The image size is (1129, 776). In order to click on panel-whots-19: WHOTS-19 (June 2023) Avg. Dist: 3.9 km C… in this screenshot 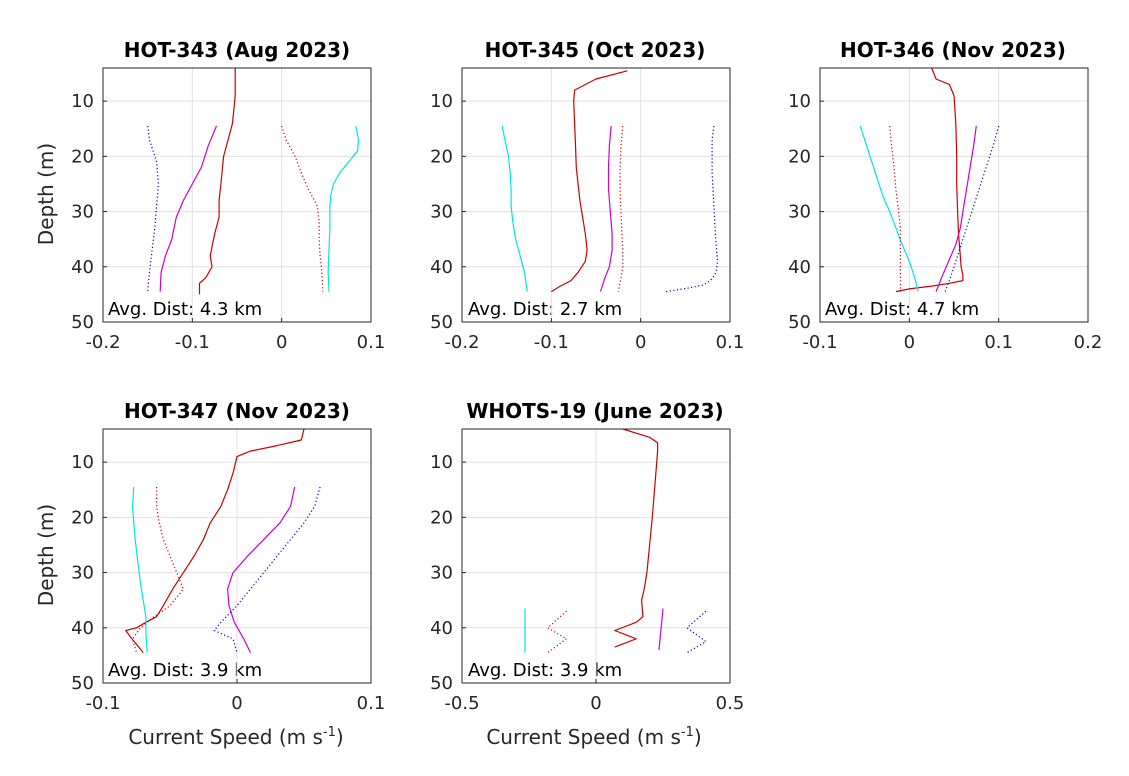, I will do `click(587, 574)`.